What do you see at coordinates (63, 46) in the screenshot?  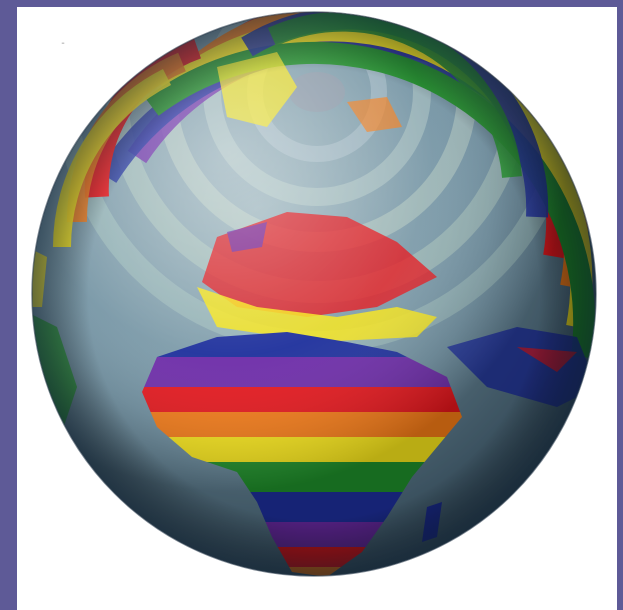 I see `small-mark: ¨` at bounding box center [63, 46].